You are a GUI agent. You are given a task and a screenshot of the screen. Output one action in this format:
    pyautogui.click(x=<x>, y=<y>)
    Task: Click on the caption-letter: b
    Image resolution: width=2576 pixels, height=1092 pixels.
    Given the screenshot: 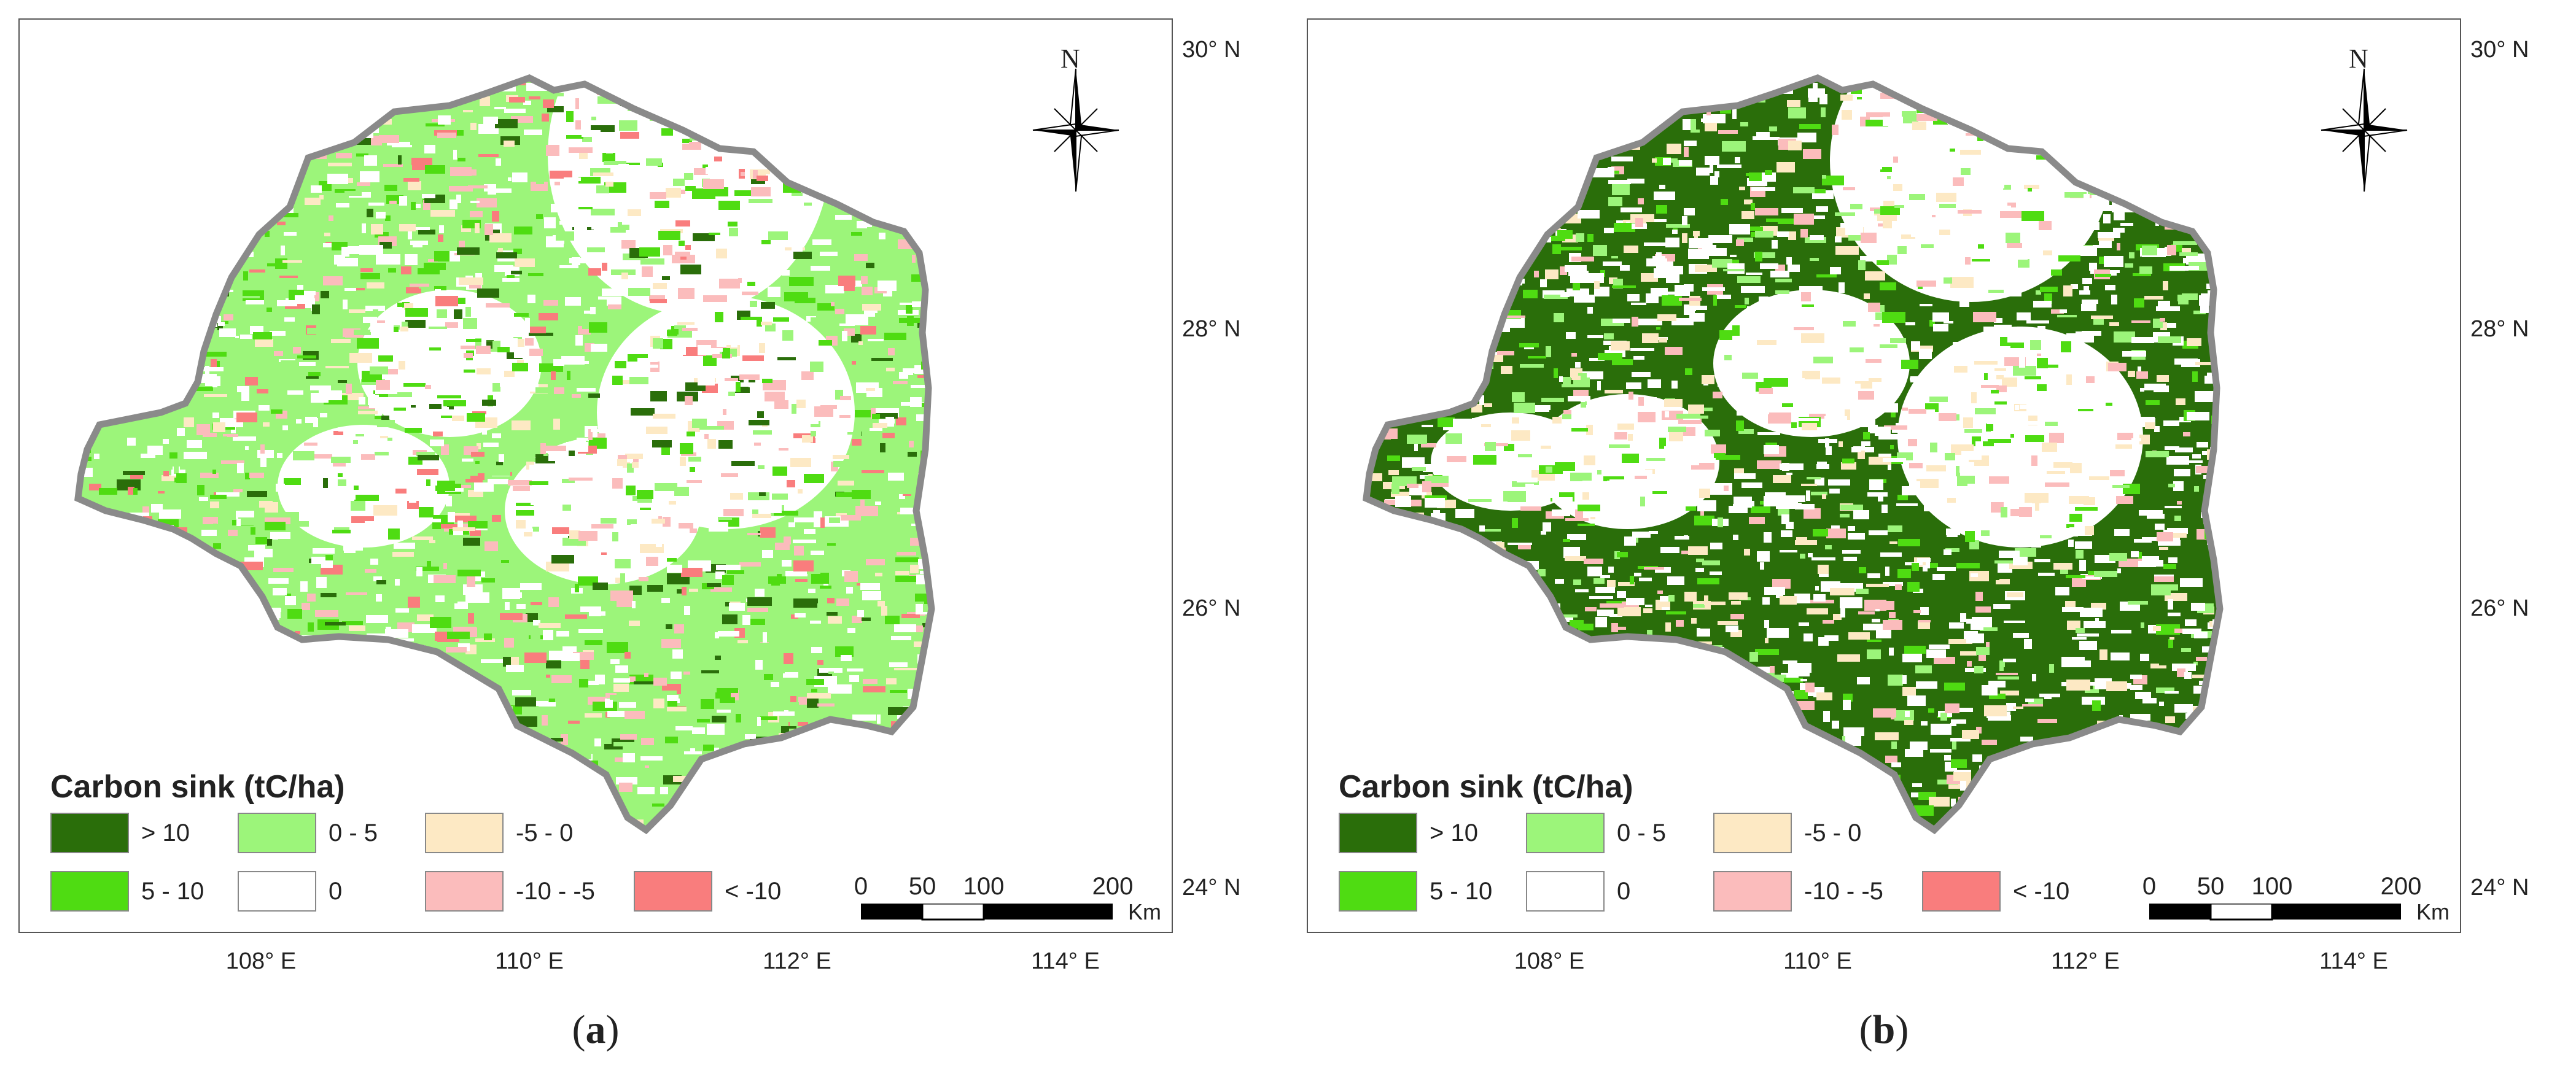 What is the action you would take?
    pyautogui.click(x=1884, y=1029)
    